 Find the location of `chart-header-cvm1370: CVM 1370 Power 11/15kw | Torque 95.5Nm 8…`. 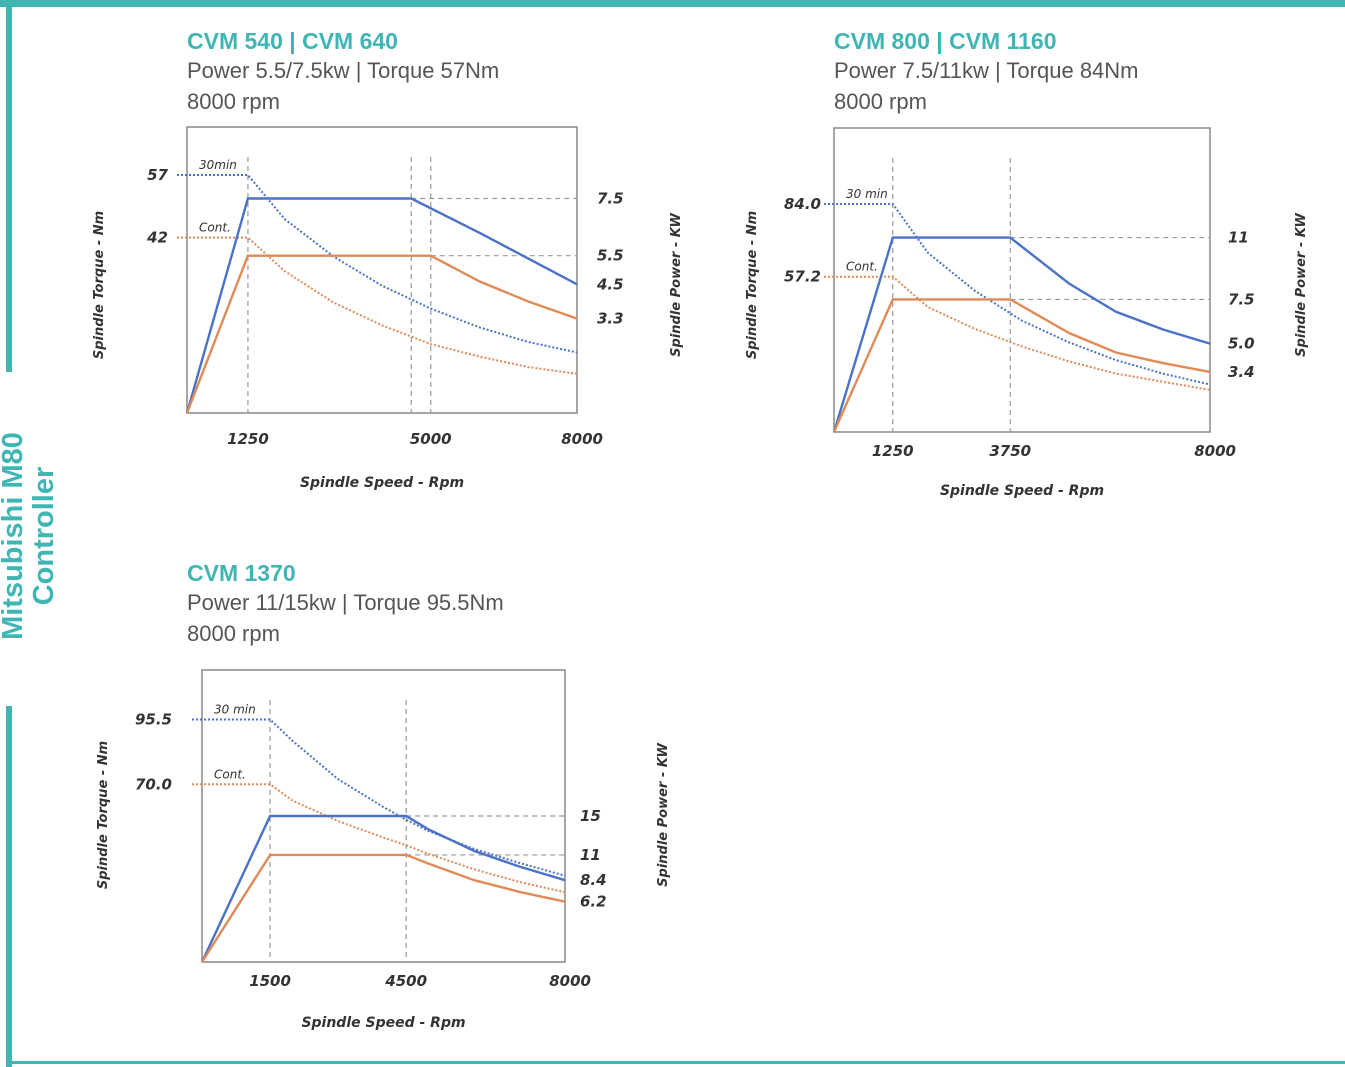

chart-header-cvm1370: CVM 1370 Power 11/15kw | Torque 95.5Nm 8… is located at coordinates (345, 604).